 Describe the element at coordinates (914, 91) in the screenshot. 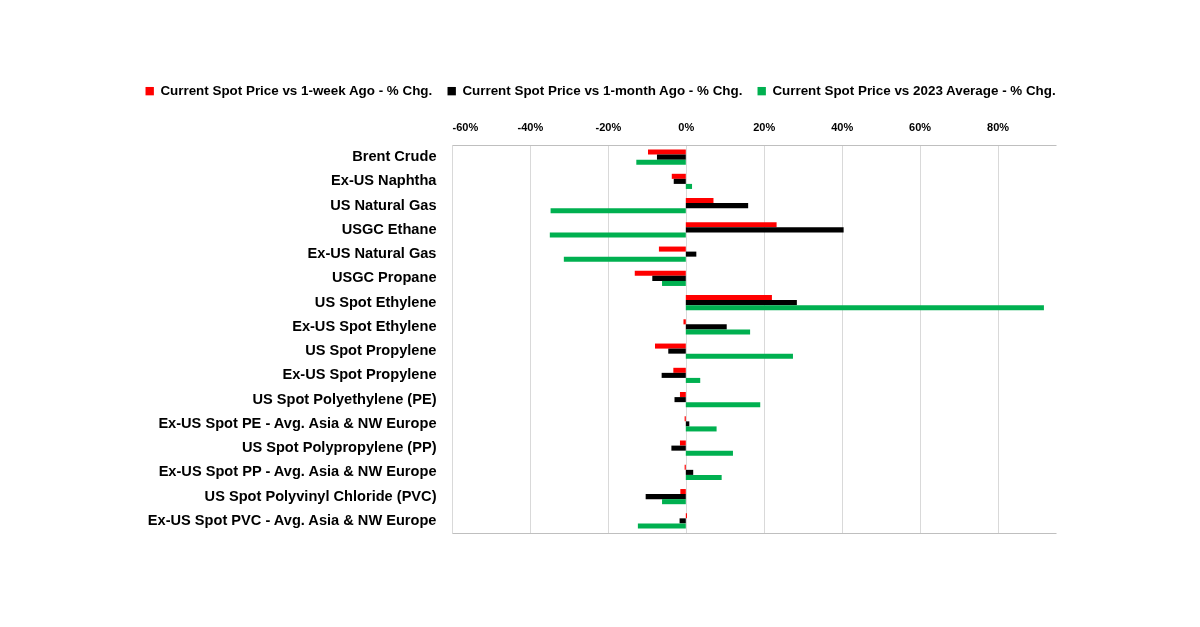

I see `legend-label: Current Spot Price vs 2023 Average - % Chg.` at that location.